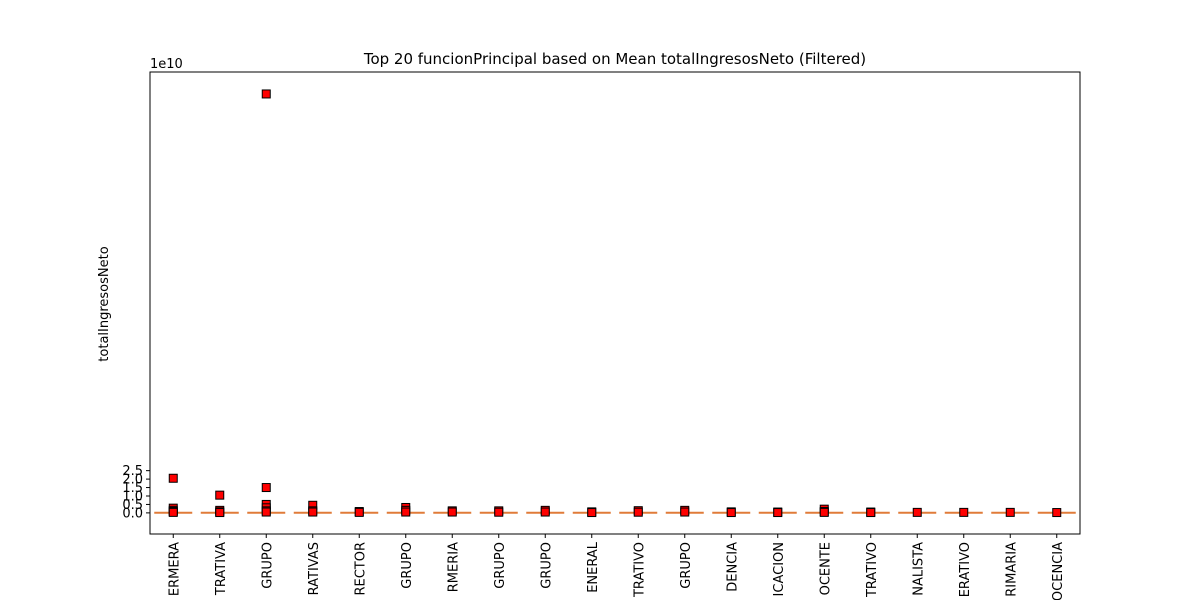 The height and width of the screenshot is (600, 1200). I want to click on x-tick-label: DENCIA, so click(732, 567).